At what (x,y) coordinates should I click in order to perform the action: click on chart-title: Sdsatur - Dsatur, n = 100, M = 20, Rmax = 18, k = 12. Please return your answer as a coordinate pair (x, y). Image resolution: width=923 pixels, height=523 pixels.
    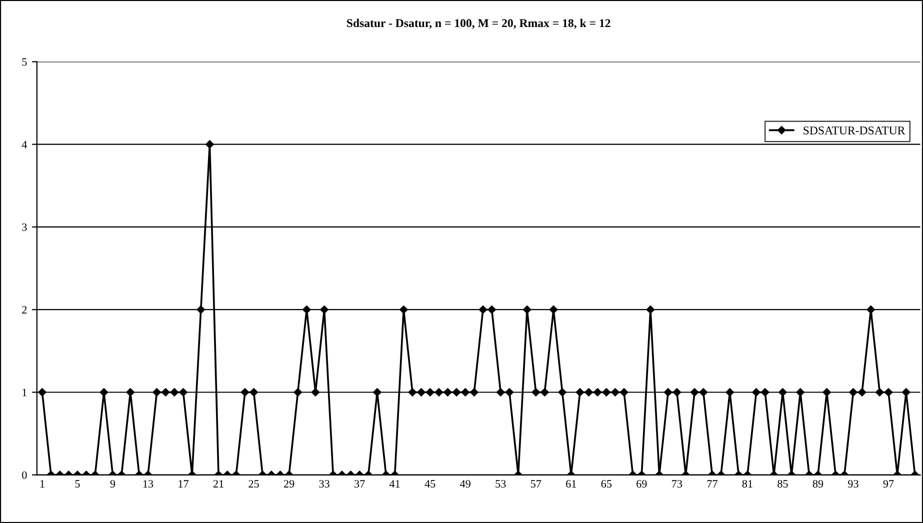
    Looking at the image, I should click on (478, 23).